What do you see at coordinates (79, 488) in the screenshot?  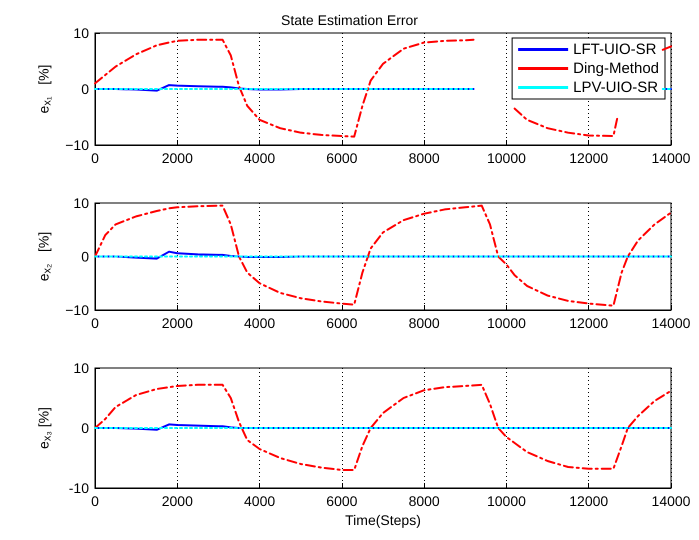 I see `y-tick-label: -10` at bounding box center [79, 488].